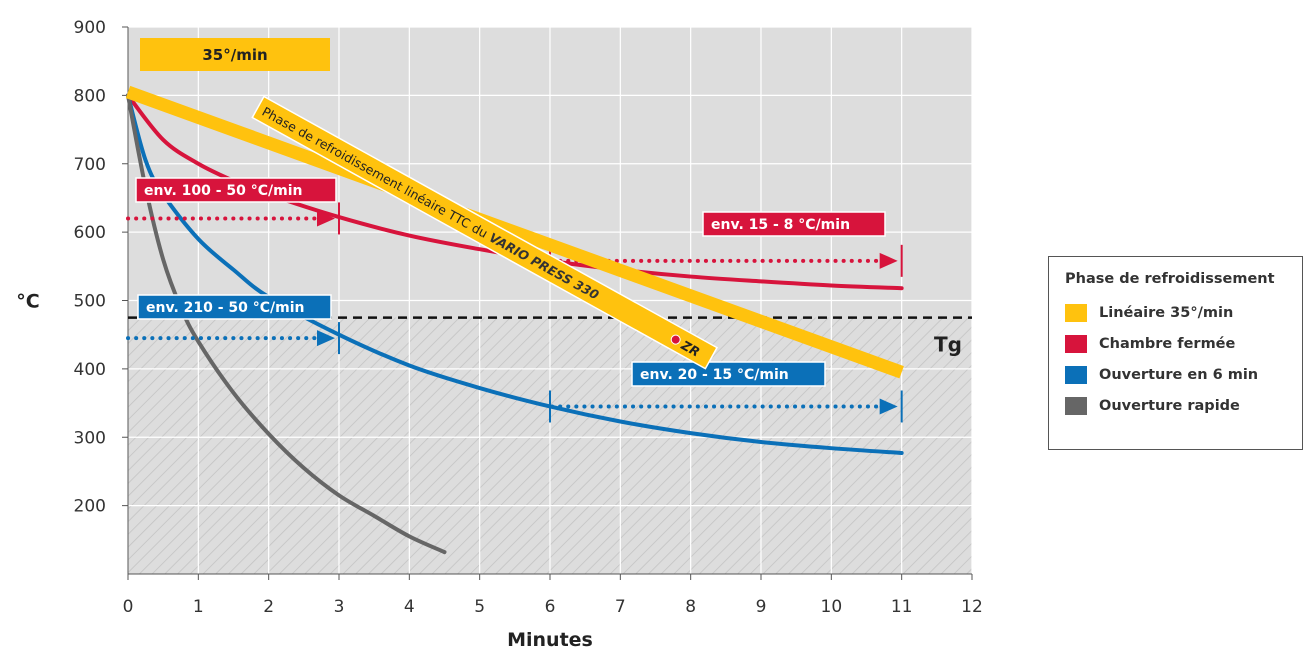 The width and height of the screenshot is (1311, 656). What do you see at coordinates (714, 375) in the screenshot?
I see `rate-label-text: env. 20 - 15 °C/min` at bounding box center [714, 375].